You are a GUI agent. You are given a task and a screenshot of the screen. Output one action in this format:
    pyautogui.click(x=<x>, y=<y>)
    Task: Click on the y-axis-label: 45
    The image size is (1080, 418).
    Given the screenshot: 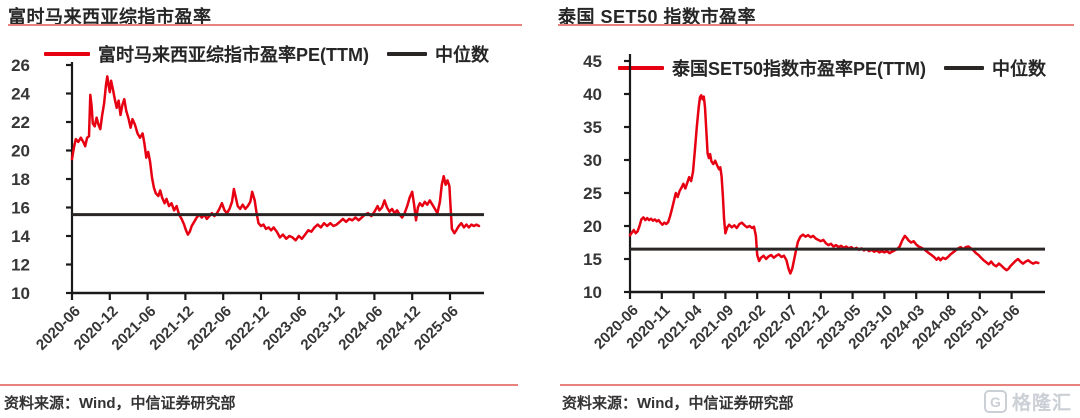 What is the action you would take?
    pyautogui.click(x=592, y=61)
    